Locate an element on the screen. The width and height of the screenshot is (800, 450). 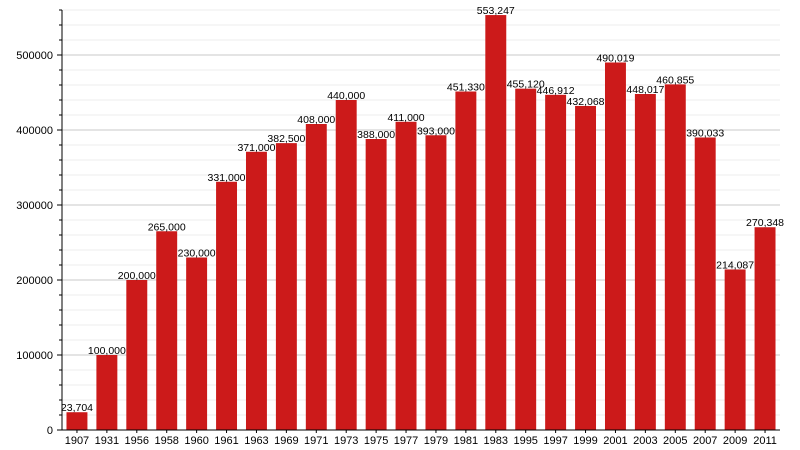
x-tick-label-1997: 1997 is located at coordinates (555, 441).